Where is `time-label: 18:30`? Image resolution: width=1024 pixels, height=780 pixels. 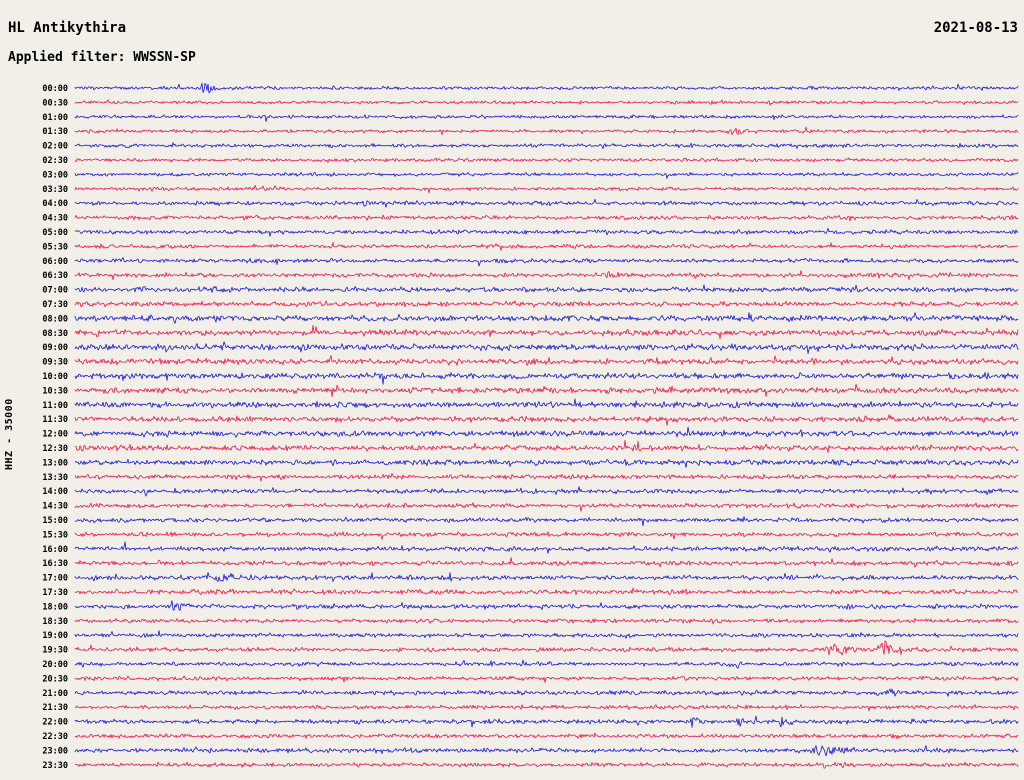
time-label: 18:30 is located at coordinates (55, 622).